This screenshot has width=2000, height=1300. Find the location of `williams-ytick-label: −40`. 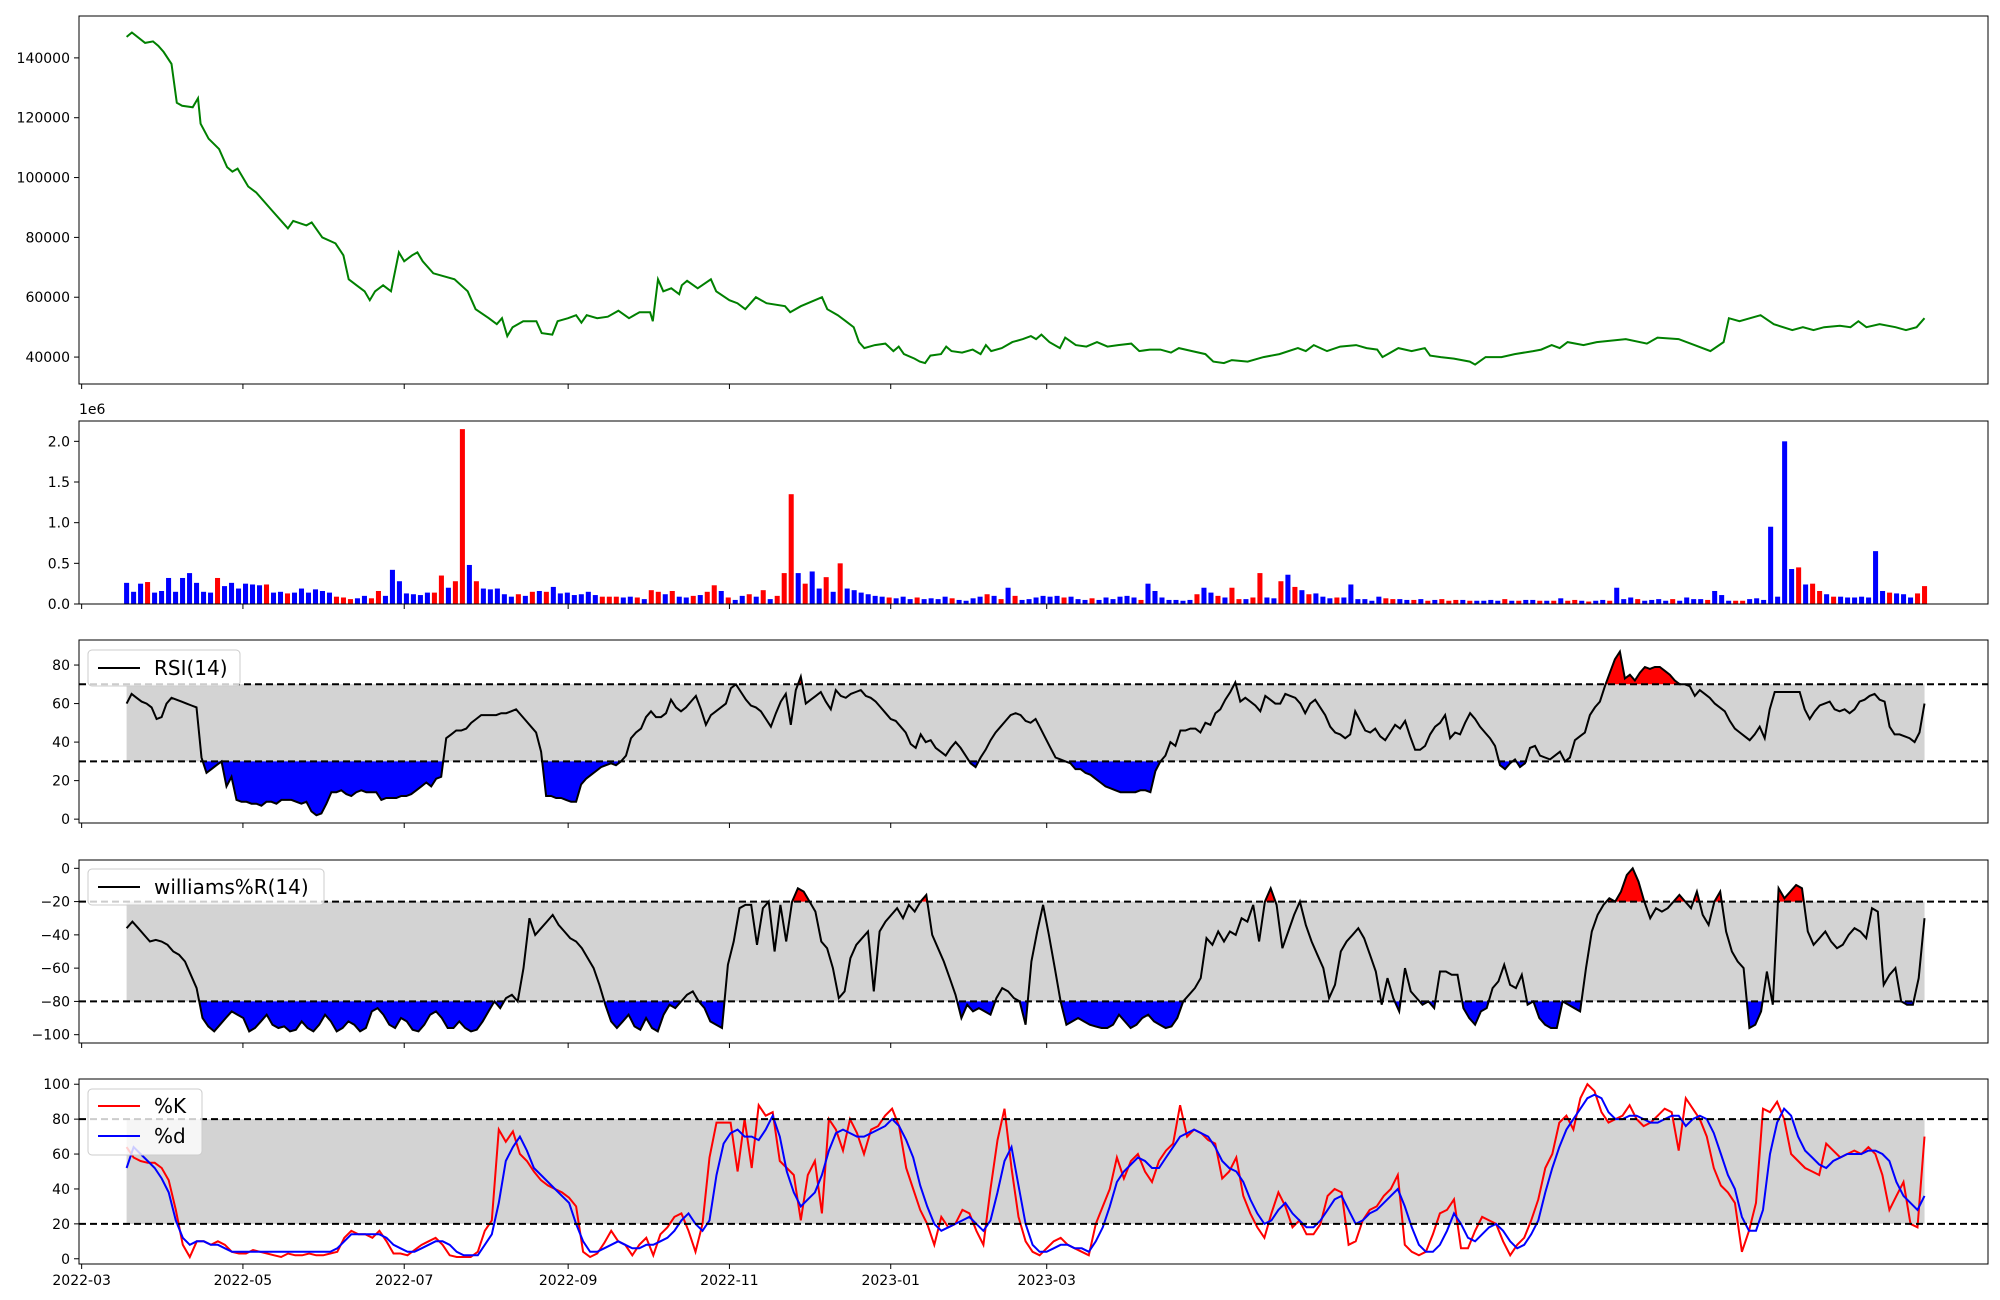

williams-ytick-label: −40 is located at coordinates (55, 936).